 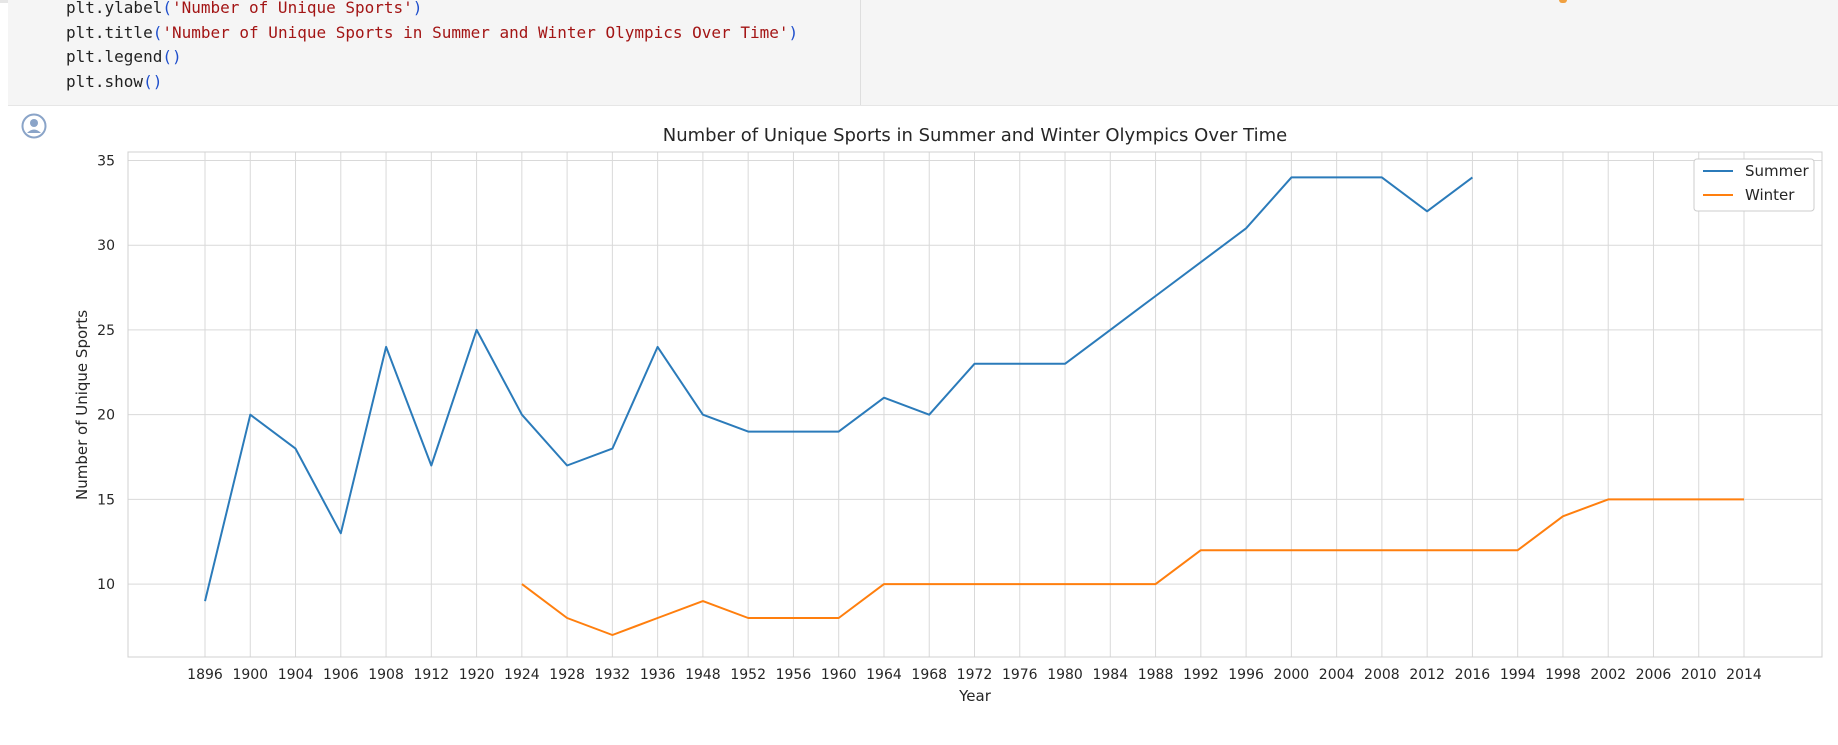 What do you see at coordinates (105, 81) in the screenshot?
I see `code-token: plt.show` at bounding box center [105, 81].